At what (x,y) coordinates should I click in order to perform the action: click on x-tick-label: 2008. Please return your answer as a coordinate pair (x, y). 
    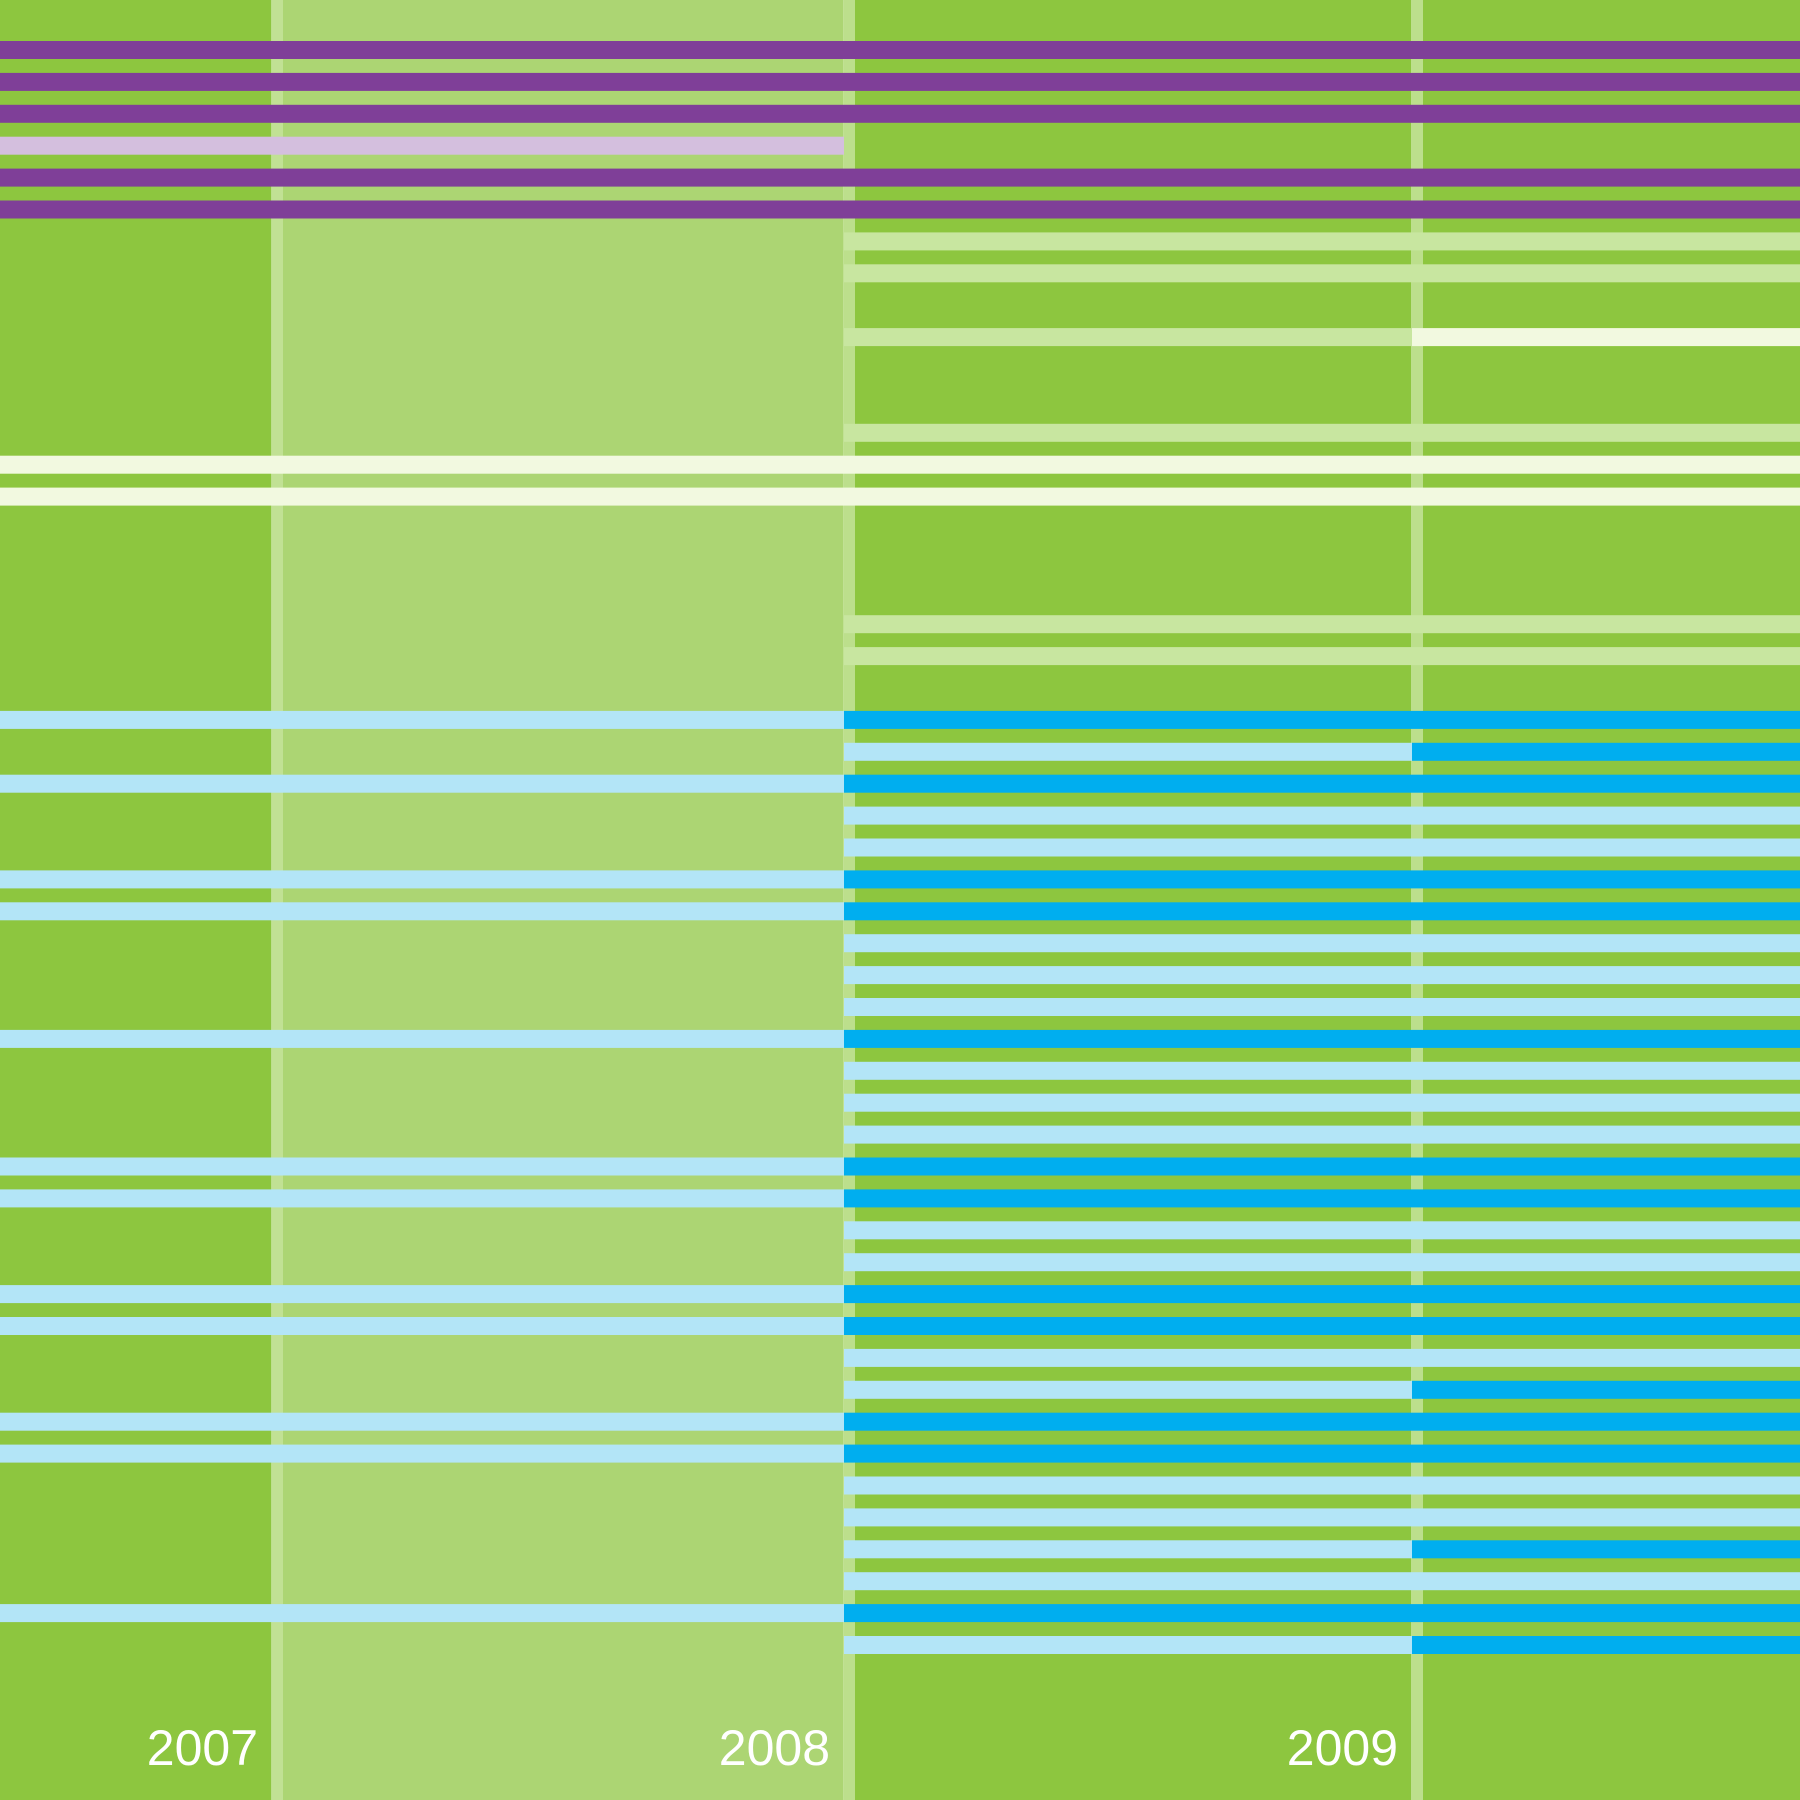
    Looking at the image, I should click on (774, 1748).